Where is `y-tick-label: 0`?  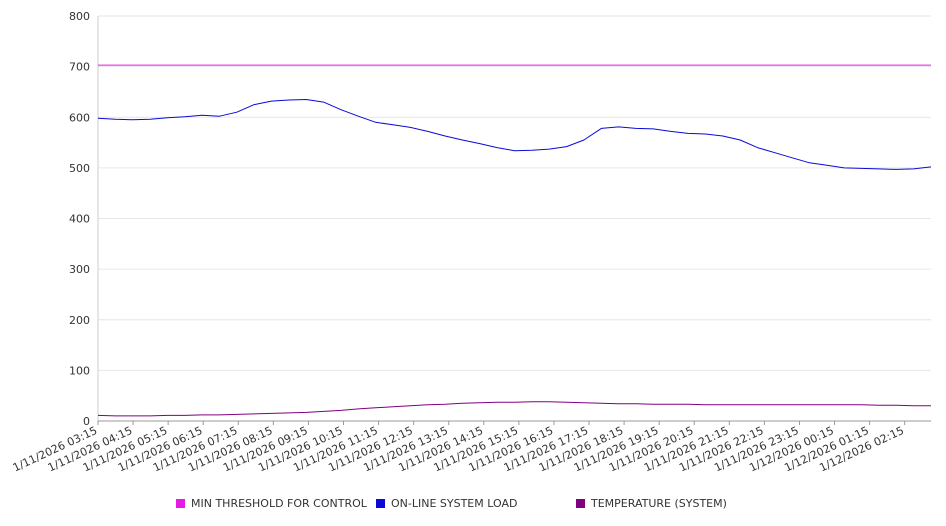 y-tick-label: 0 is located at coordinates (86, 421).